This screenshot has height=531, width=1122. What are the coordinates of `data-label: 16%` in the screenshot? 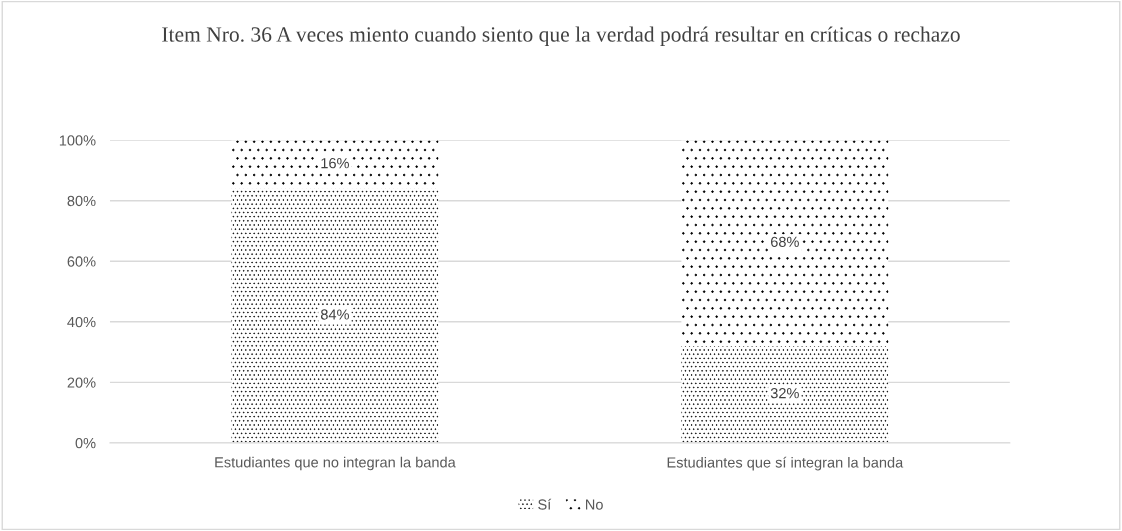 It's located at (335, 163).